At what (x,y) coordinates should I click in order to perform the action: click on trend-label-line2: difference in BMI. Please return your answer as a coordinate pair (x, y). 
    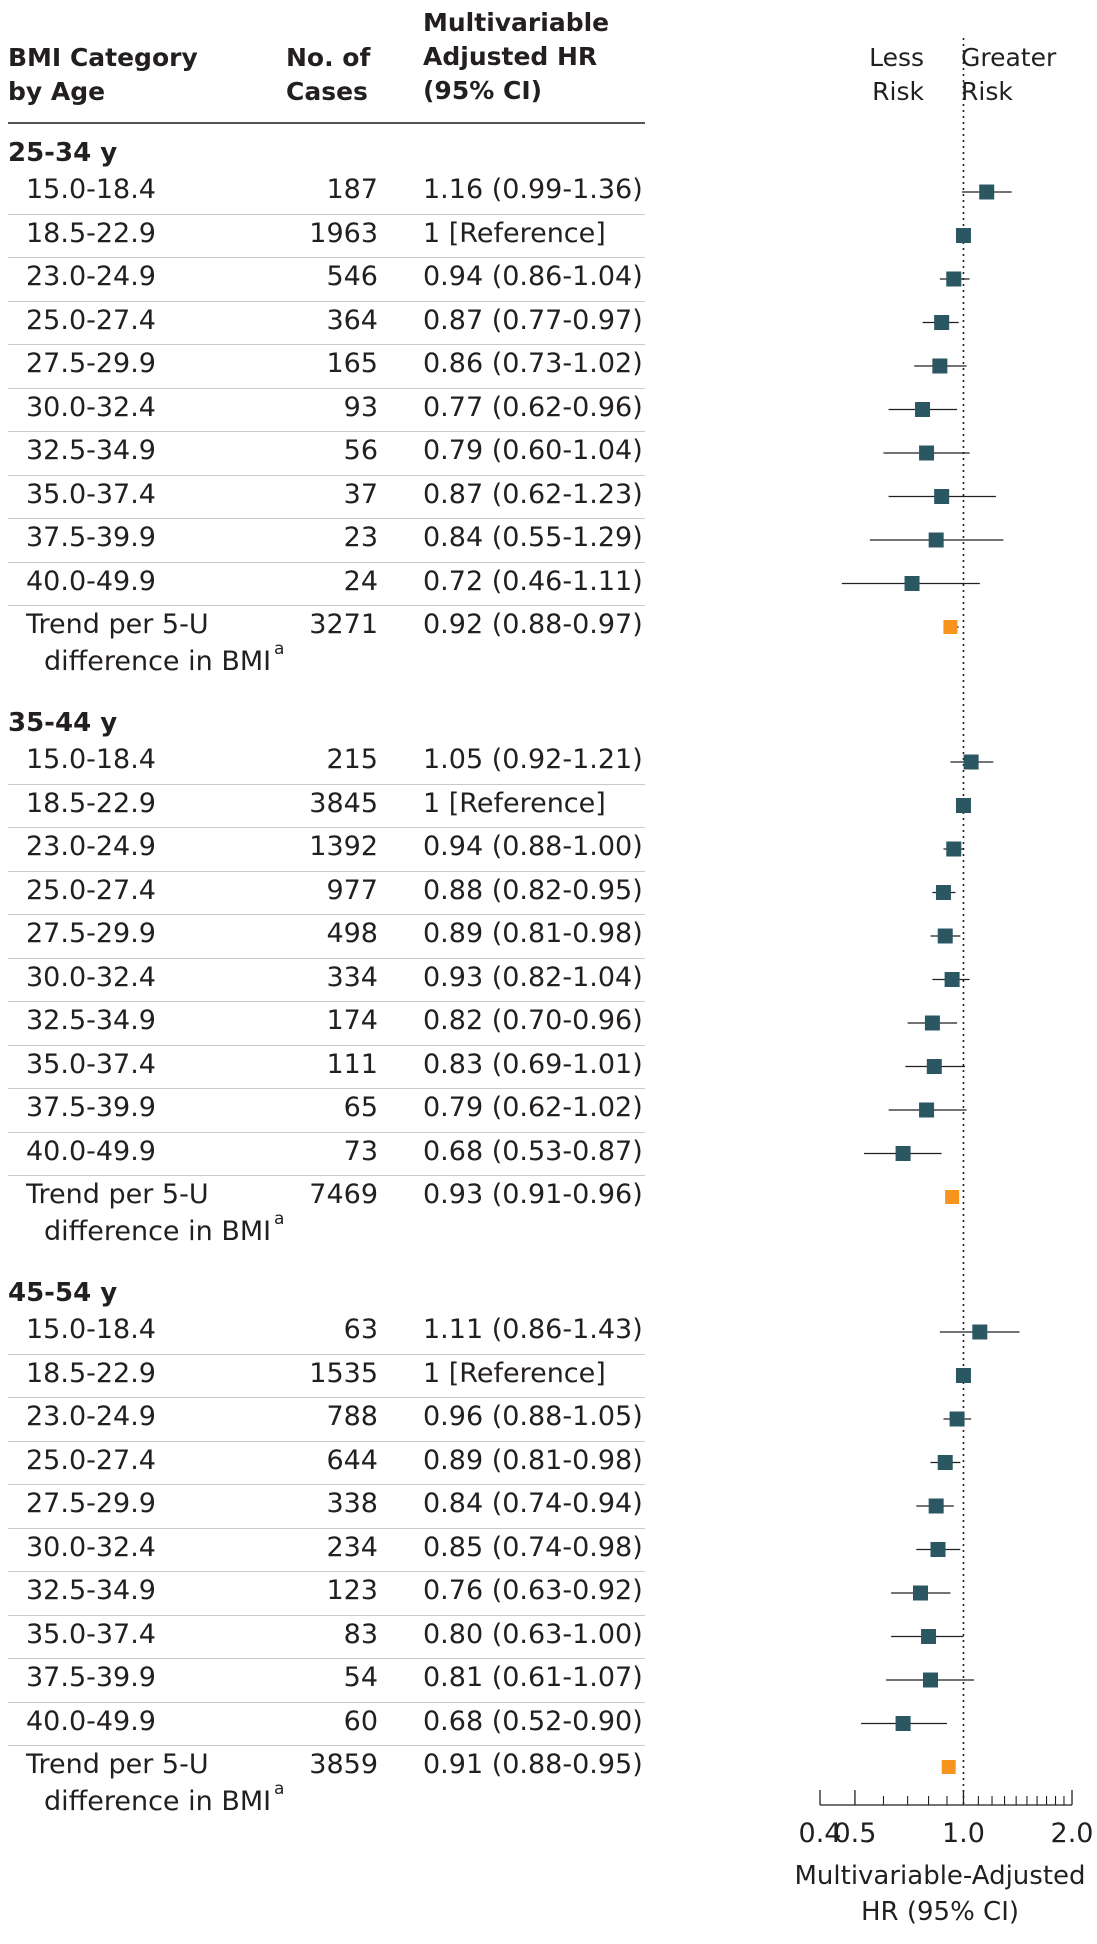
    Looking at the image, I should click on (158, 1801).